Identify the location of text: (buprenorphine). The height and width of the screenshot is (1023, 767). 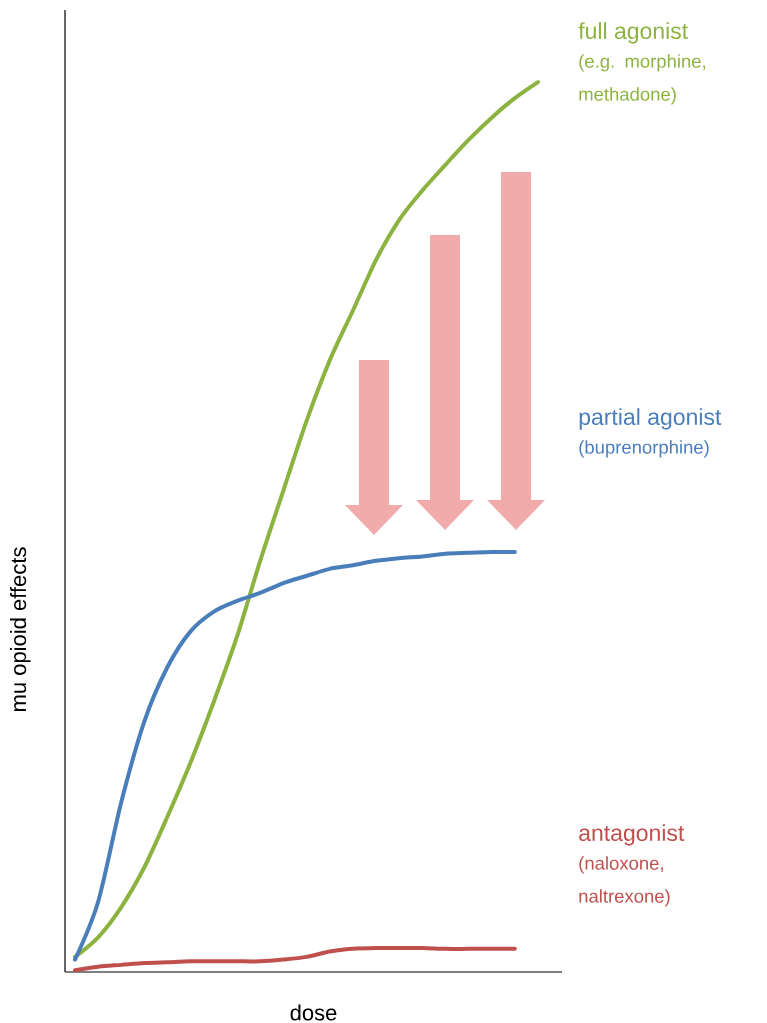
(644, 449).